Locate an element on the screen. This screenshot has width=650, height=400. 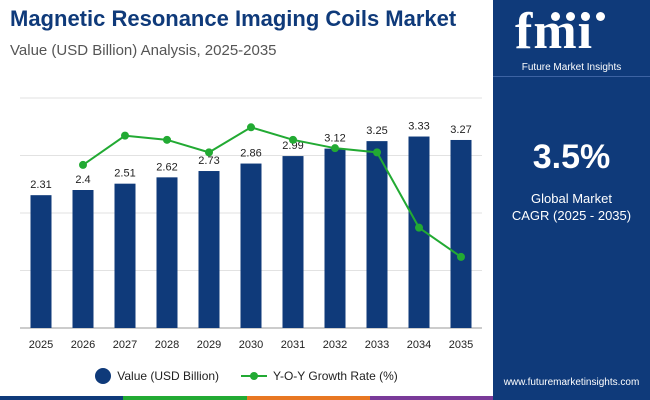
legend-item-value: Value (USD Billion) is located at coordinates (157, 376).